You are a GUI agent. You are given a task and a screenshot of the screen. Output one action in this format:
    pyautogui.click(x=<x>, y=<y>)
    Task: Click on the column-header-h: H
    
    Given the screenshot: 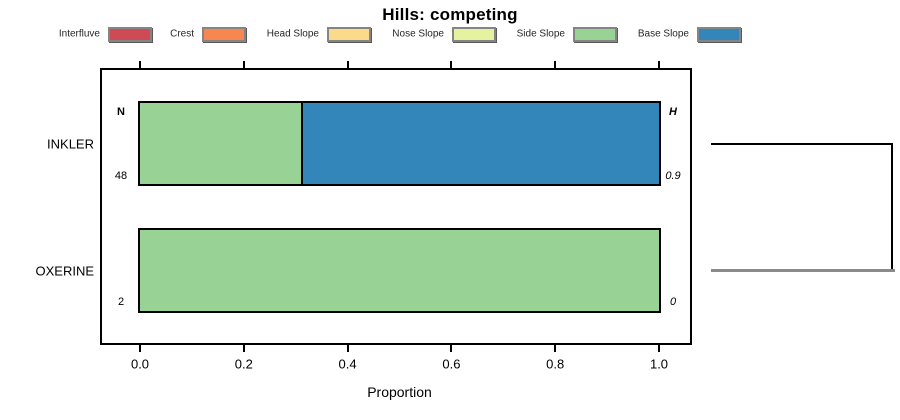 What is the action you would take?
    pyautogui.click(x=673, y=112)
    